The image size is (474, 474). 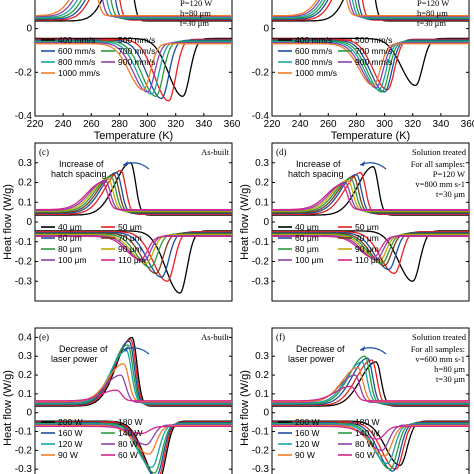 I want to click on legend-entry: 140 W, so click(x=367, y=433).